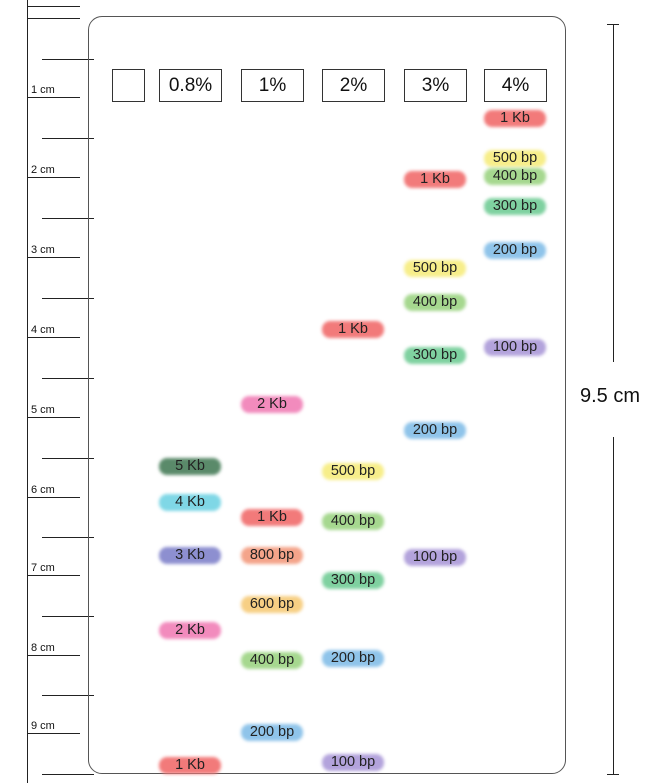 Image resolution: width=662 pixels, height=783 pixels. I want to click on band-lane3: 100 bp, so click(353, 762).